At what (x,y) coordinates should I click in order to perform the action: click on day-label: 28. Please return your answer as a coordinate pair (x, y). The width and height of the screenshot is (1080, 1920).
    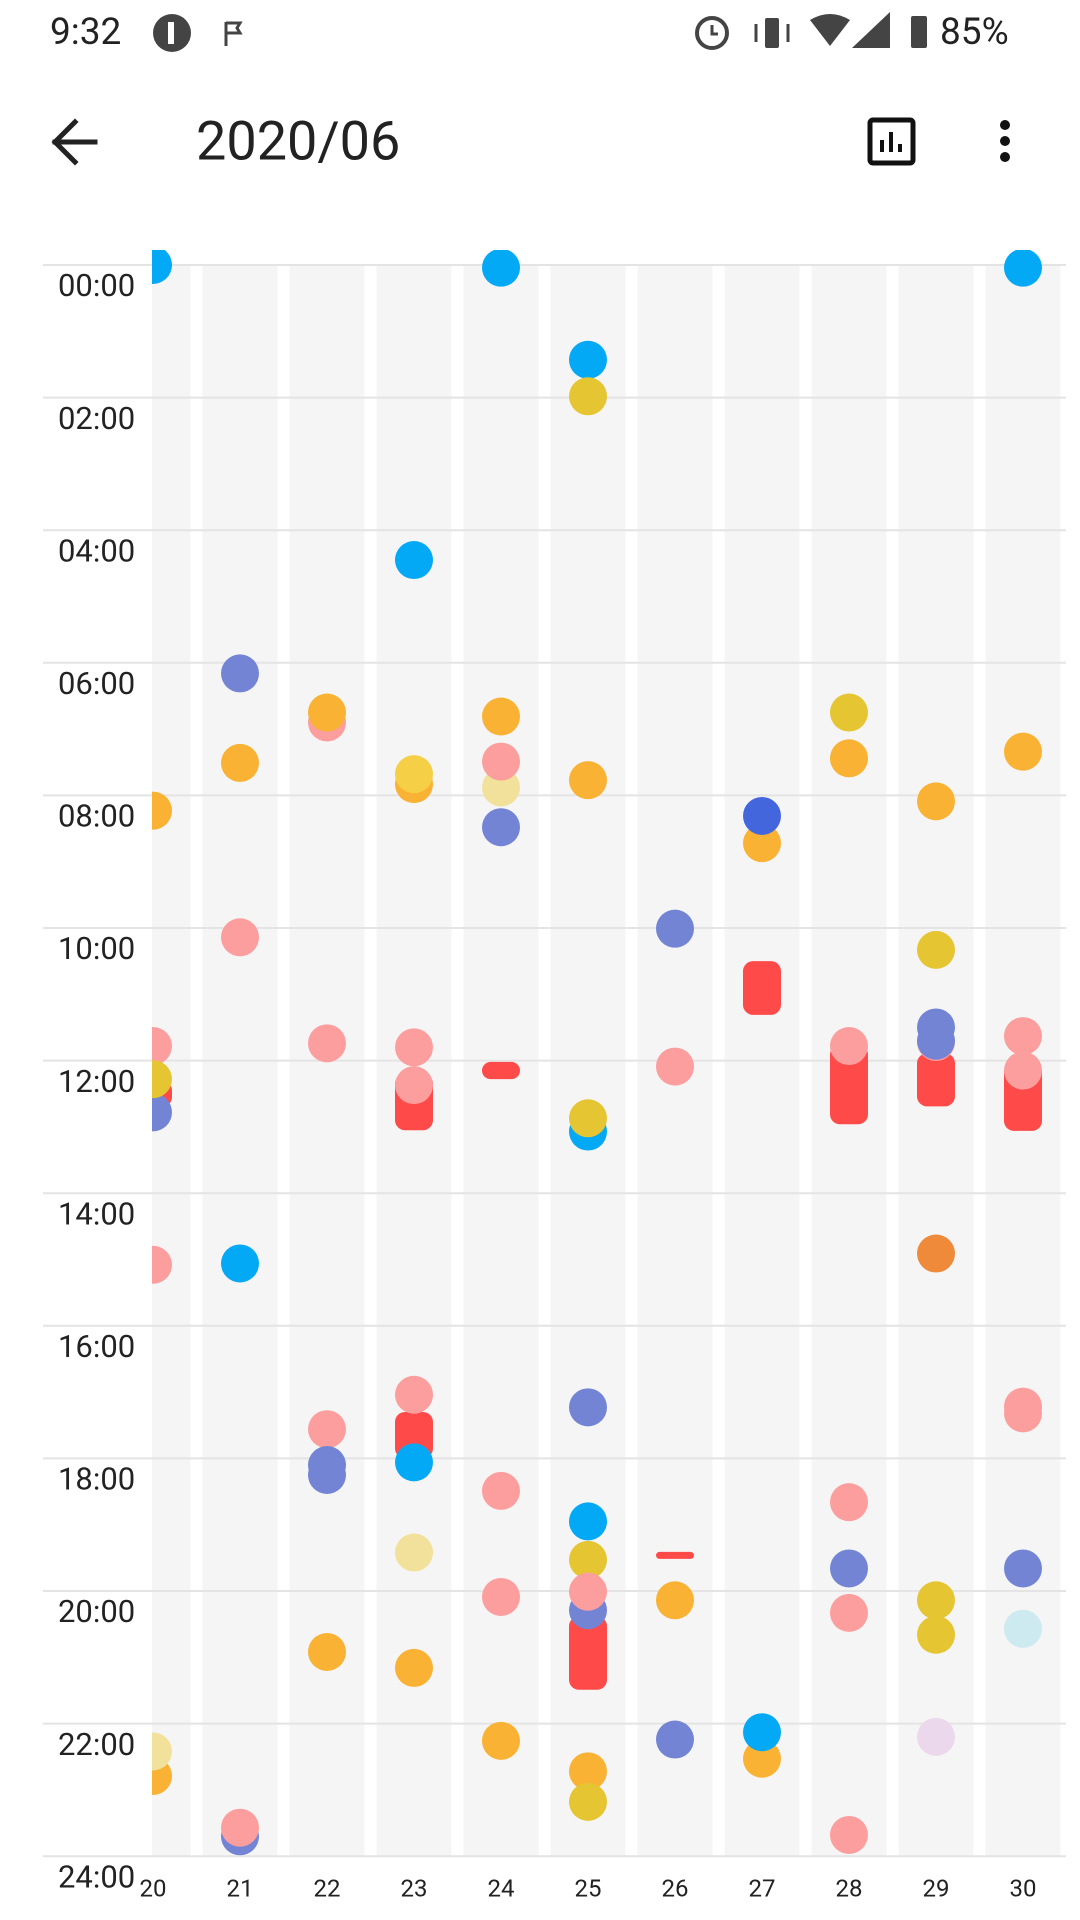
    Looking at the image, I should click on (849, 1888).